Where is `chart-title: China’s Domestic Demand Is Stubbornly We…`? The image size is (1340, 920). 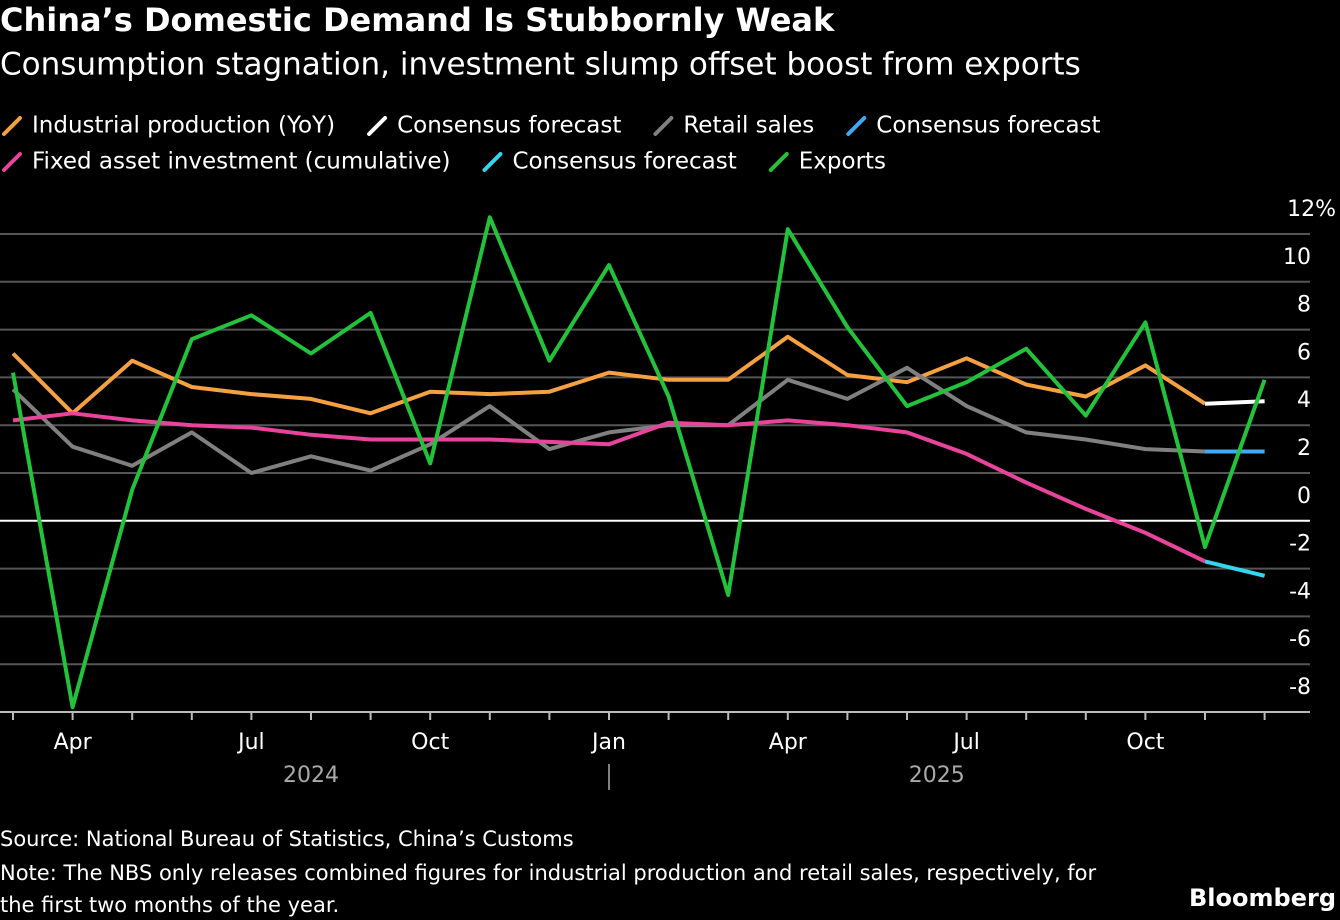
chart-title: China’s Domestic Demand Is Stubbornly We… is located at coordinates (417, 20).